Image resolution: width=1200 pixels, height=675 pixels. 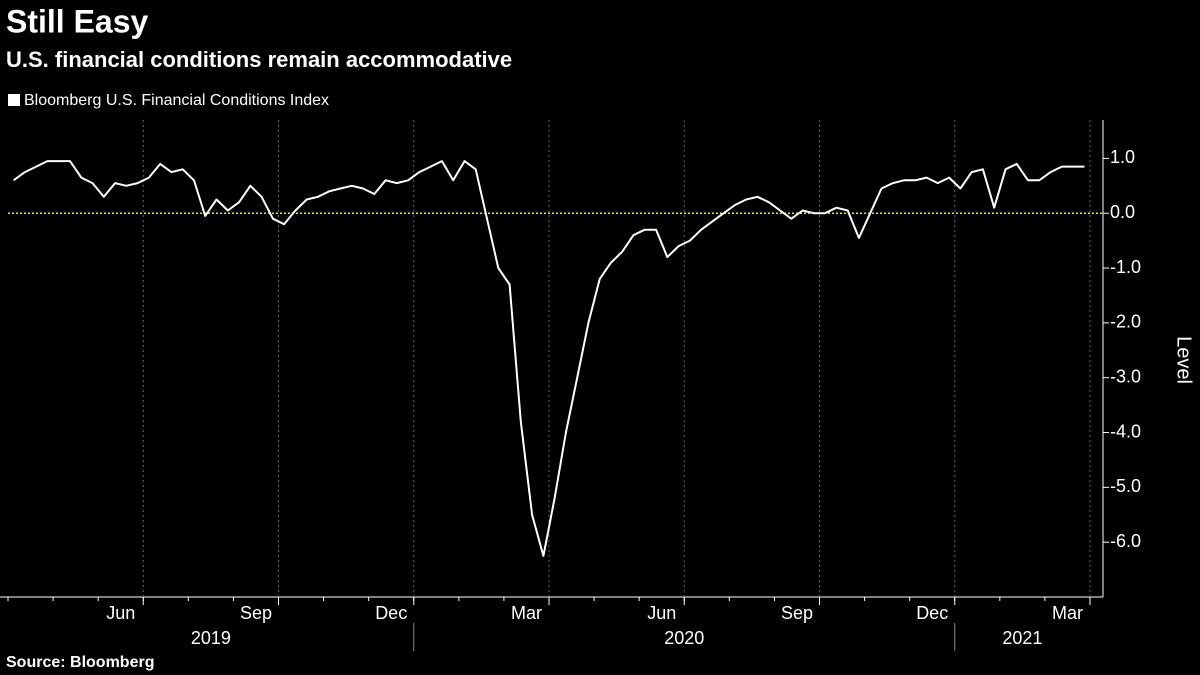 I want to click on y-tick-label: 0.0, so click(x=1122, y=212).